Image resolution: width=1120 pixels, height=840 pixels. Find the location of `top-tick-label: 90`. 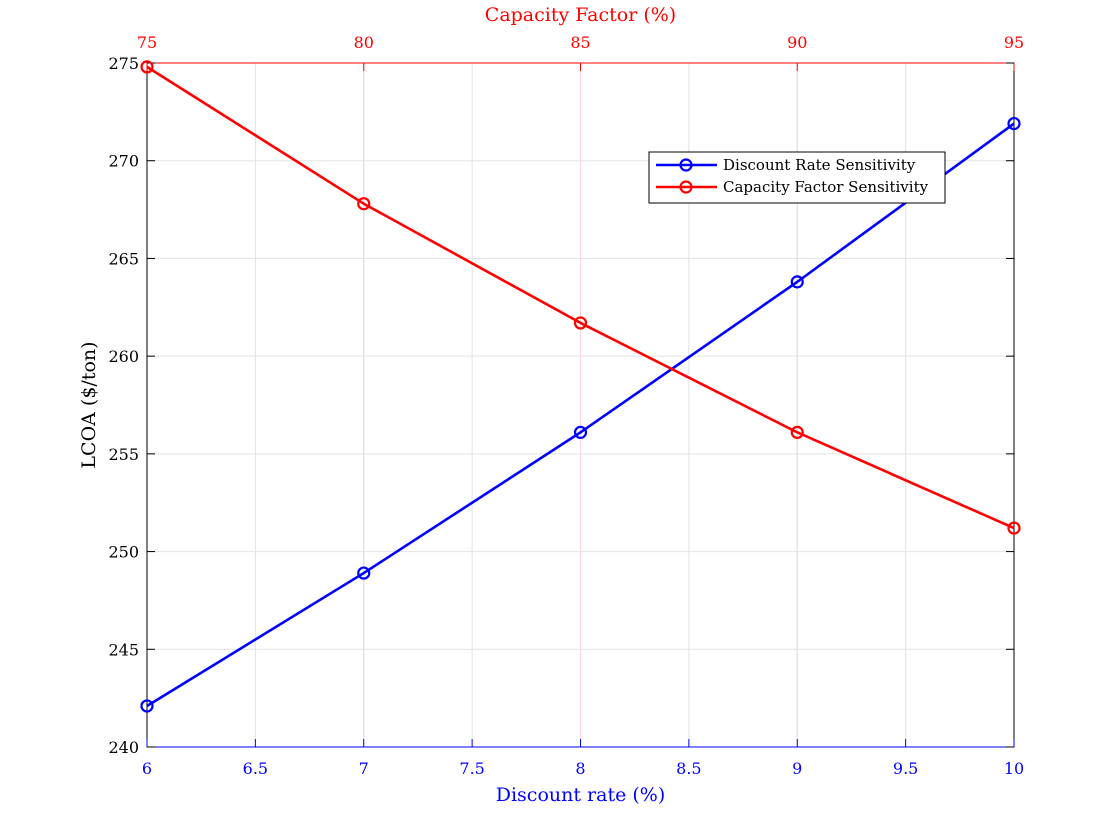

top-tick-label: 90 is located at coordinates (797, 42).